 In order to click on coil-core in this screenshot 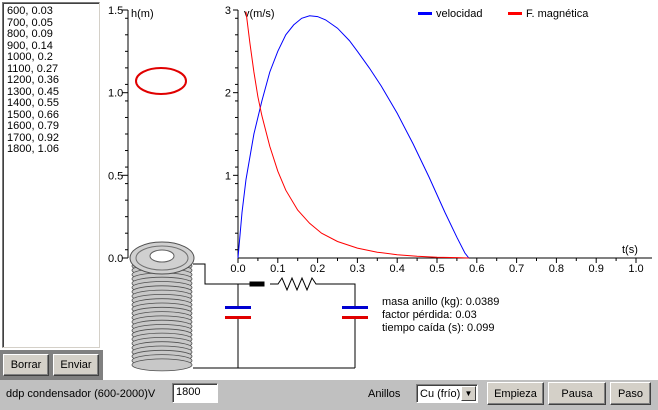, I will do `click(162, 256)`.